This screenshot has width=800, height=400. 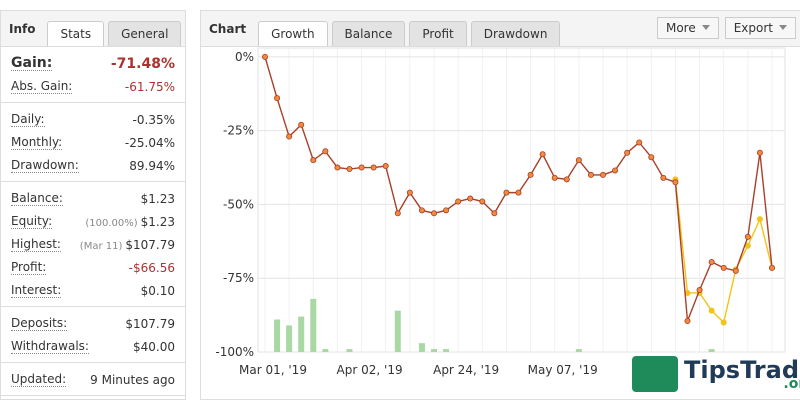 I want to click on chart-title: Chart, so click(x=228, y=28).